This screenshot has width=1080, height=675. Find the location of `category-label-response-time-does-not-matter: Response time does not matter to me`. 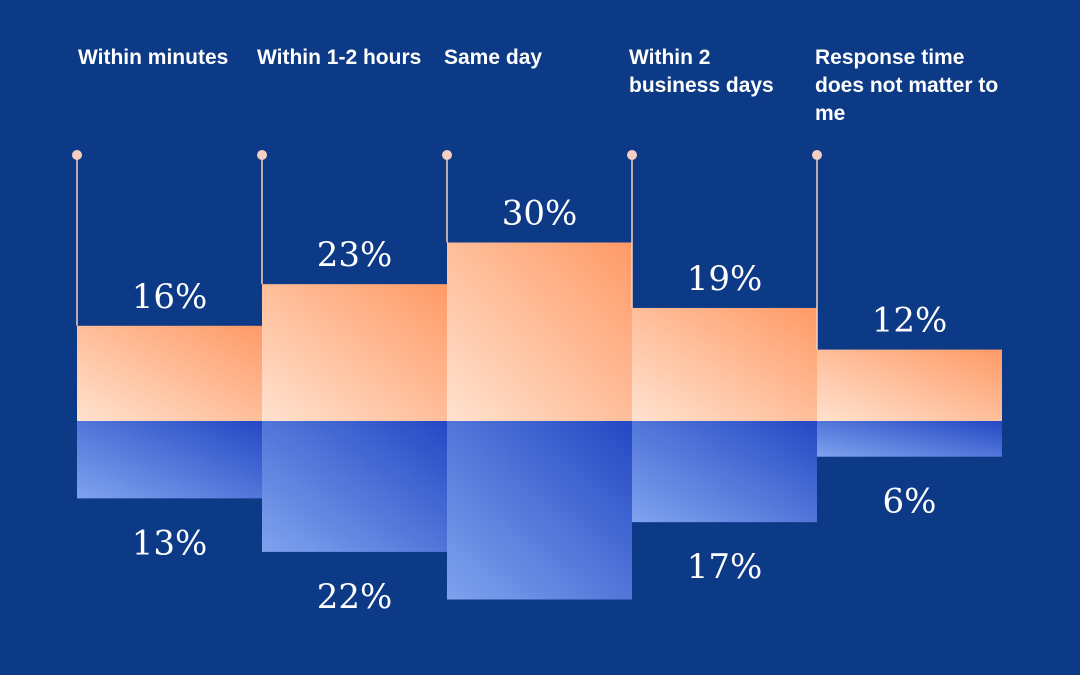

category-label-response-time-does-not-matter: Response time does not matter to me is located at coordinates (907, 85).